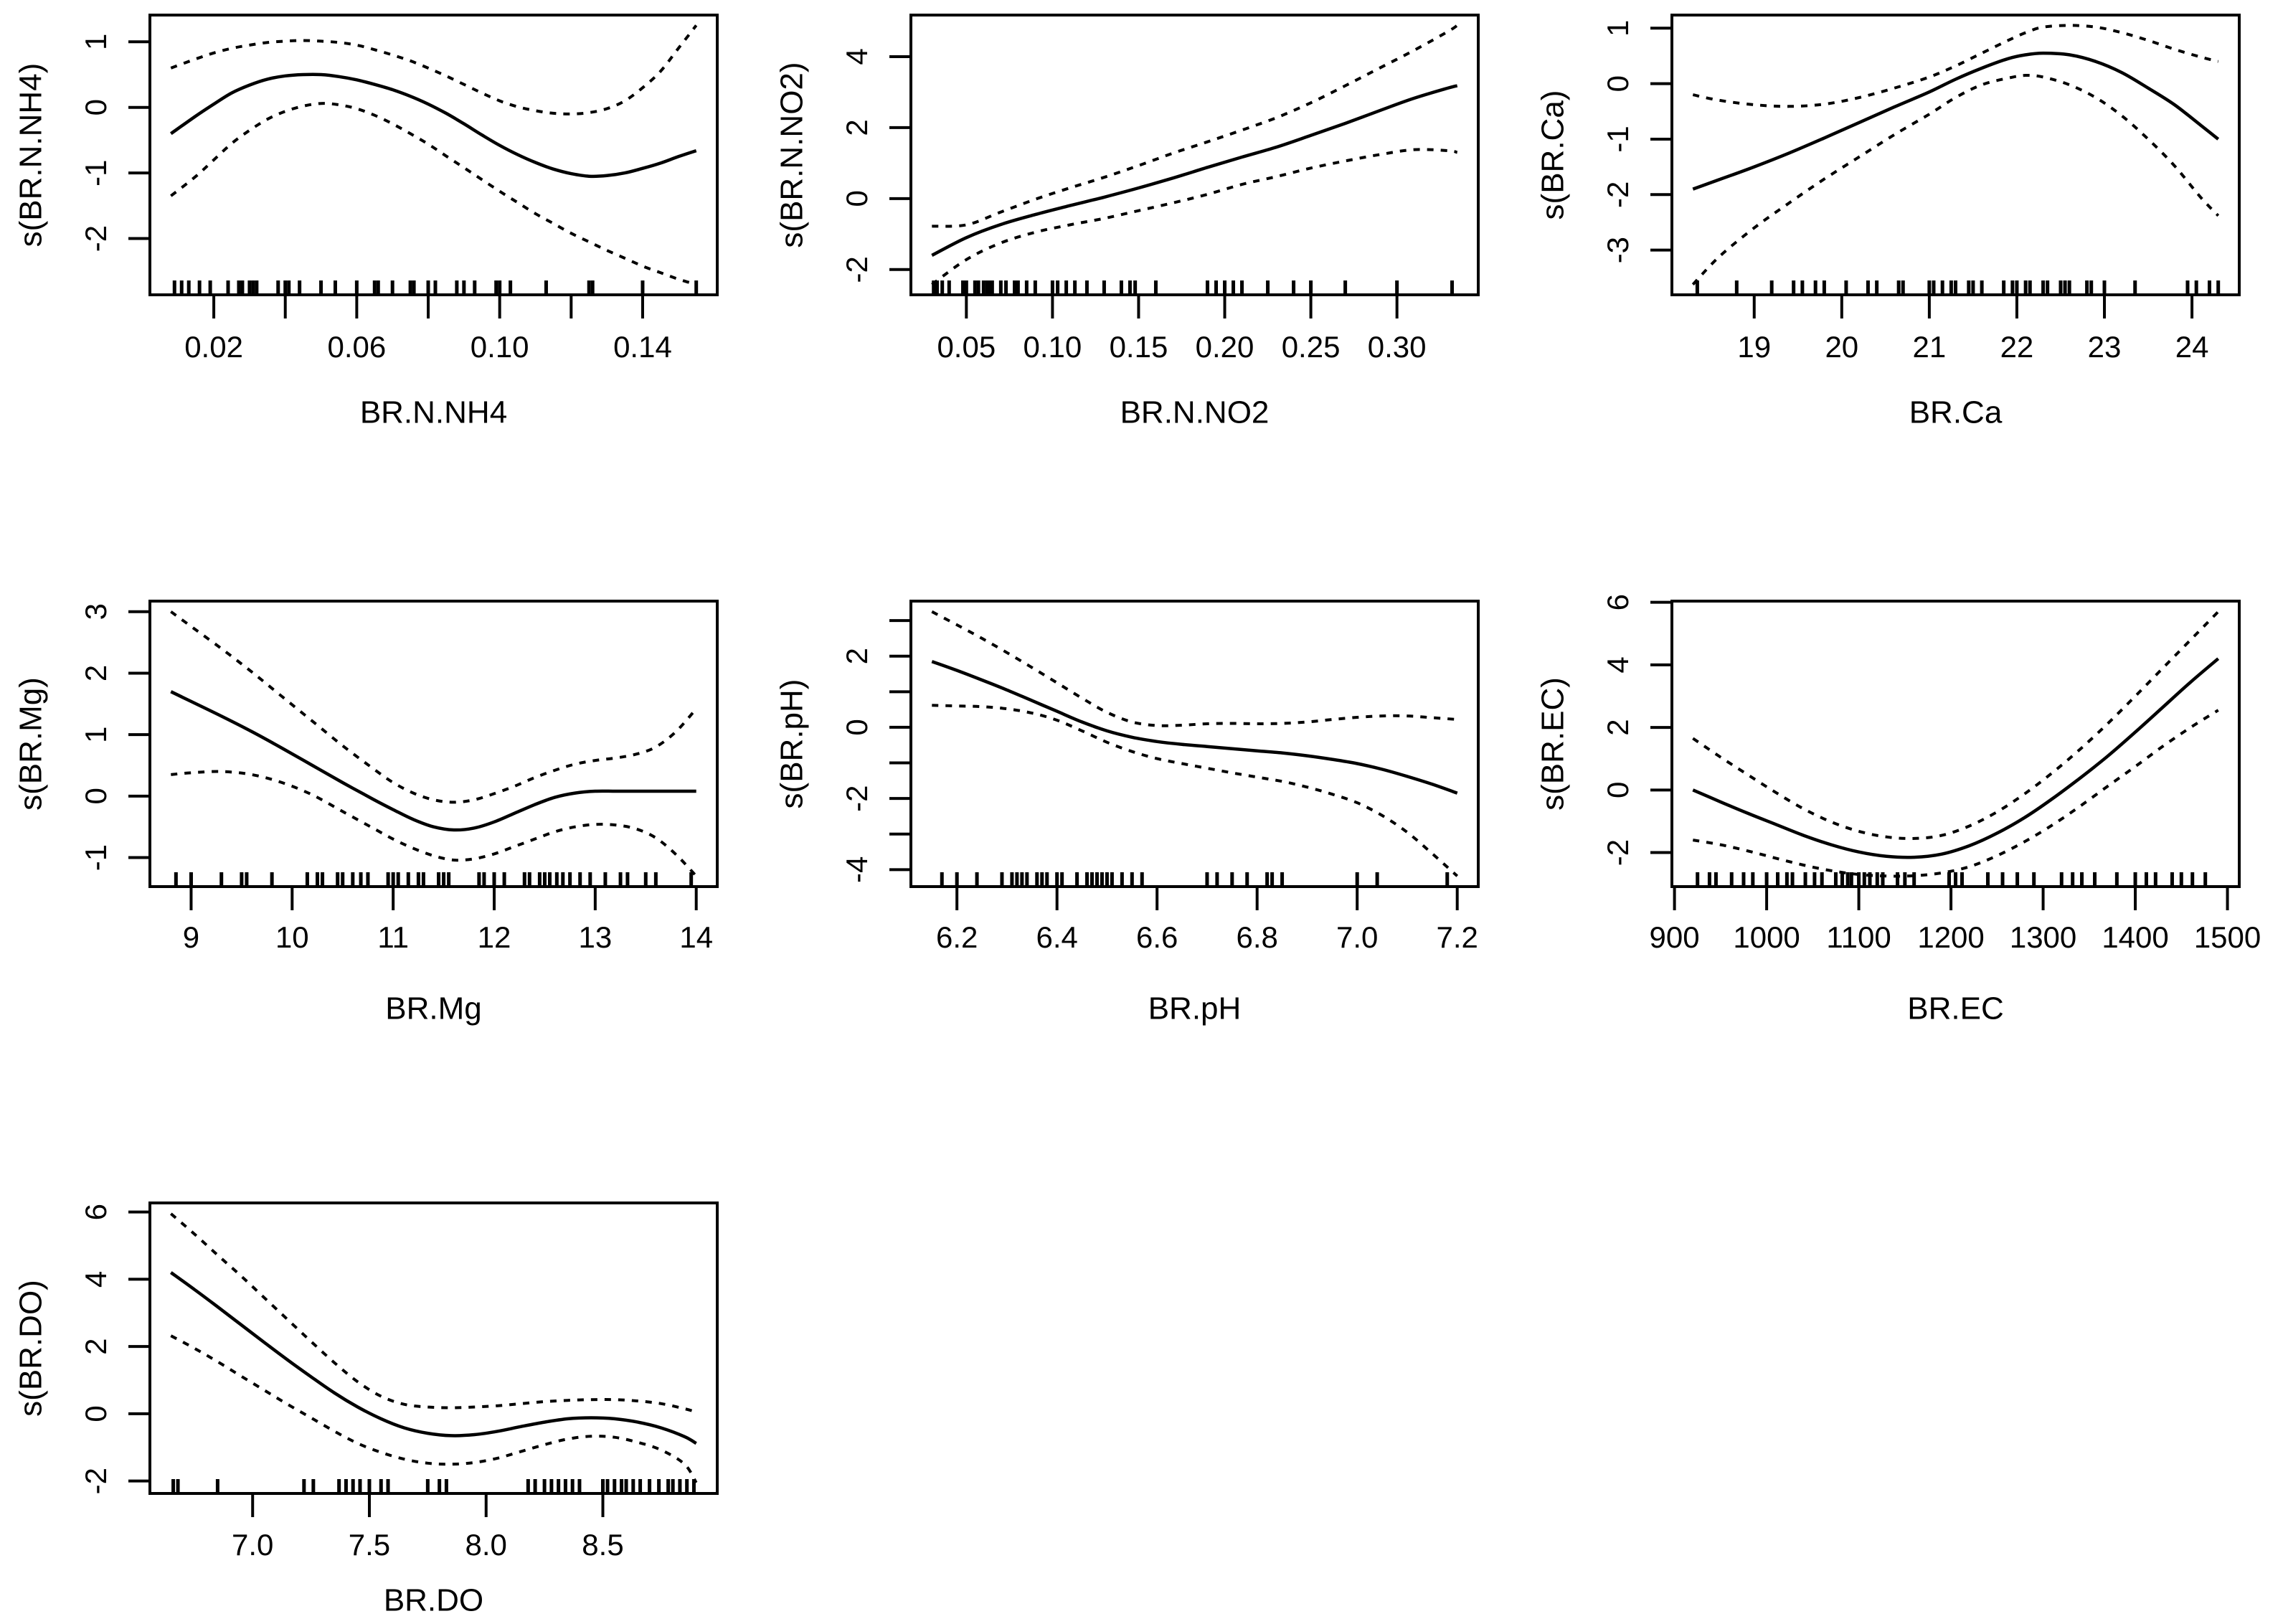 Image resolution: width=2283 pixels, height=1624 pixels. Describe the element at coordinates (1397, 347) in the screenshot. I see `x-tick-label: 0.30` at that location.